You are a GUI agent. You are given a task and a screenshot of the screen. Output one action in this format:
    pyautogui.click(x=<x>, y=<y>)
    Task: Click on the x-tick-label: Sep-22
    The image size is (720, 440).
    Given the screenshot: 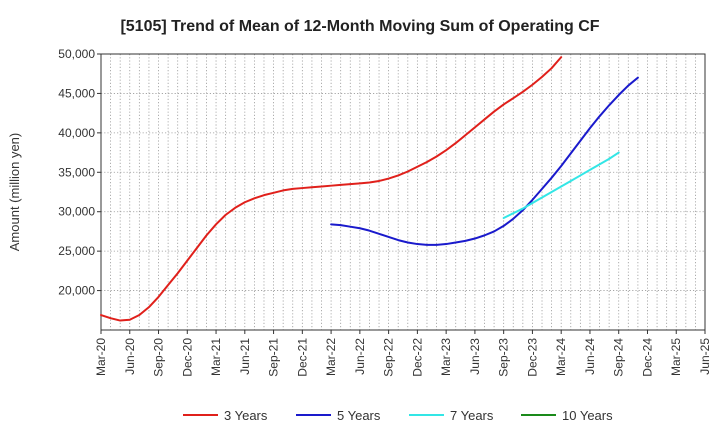 What is the action you would take?
    pyautogui.click(x=389, y=357)
    